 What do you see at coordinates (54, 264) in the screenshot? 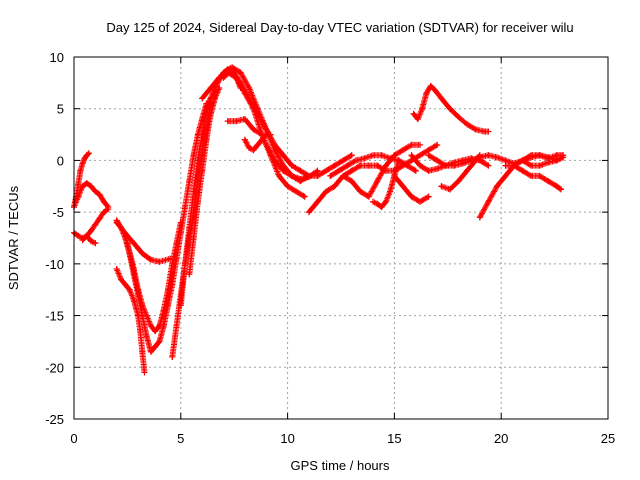
I see `y-tick-label: -10` at bounding box center [54, 264].